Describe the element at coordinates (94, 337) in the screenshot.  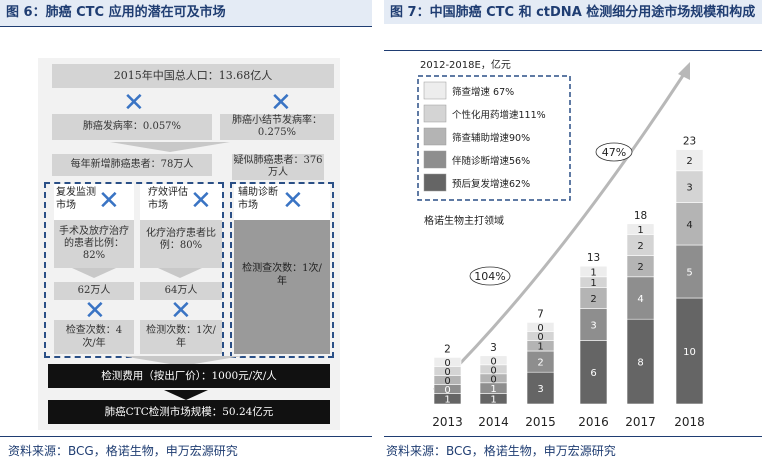
I see `tests-recur-box: 检查次数：4次/年` at that location.